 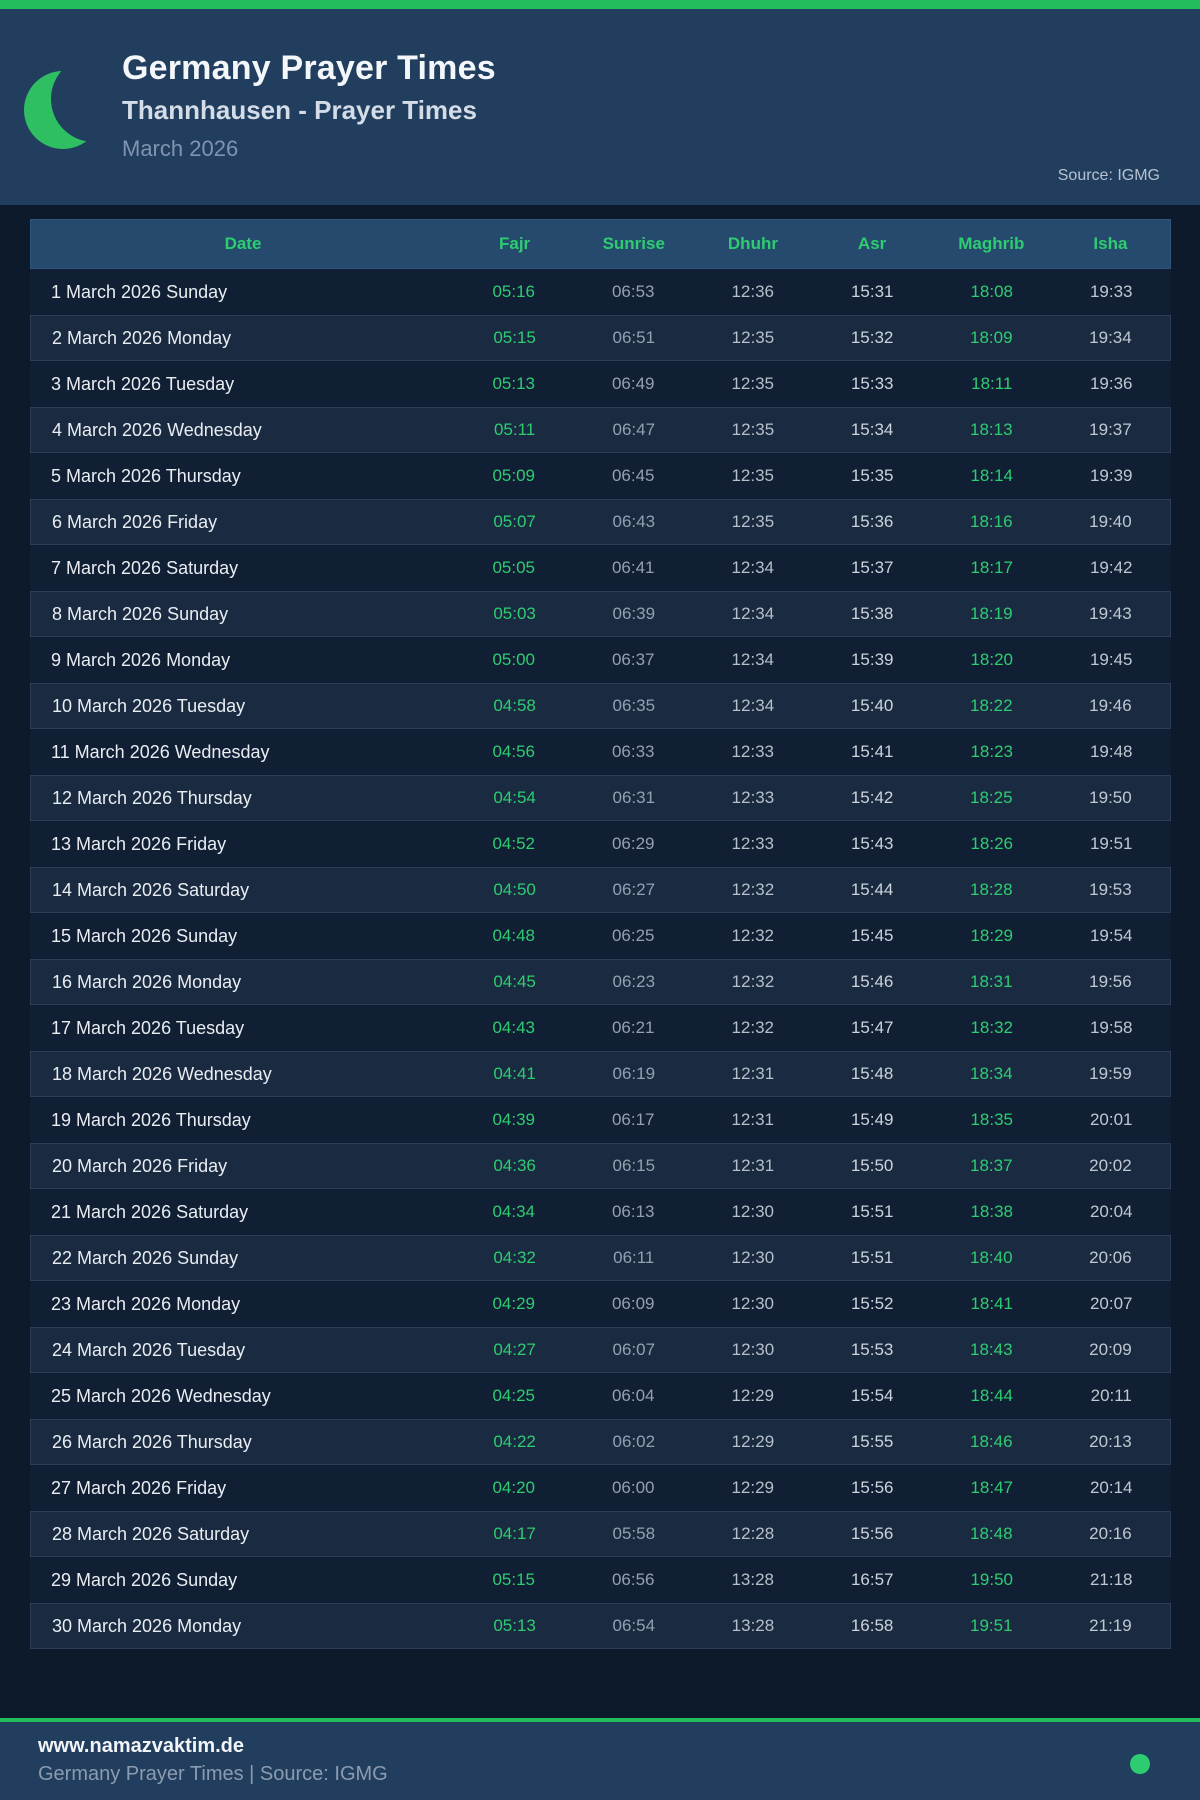 What do you see at coordinates (1110, 1441) in the screenshot?
I see `isha-cell: 20:13` at bounding box center [1110, 1441].